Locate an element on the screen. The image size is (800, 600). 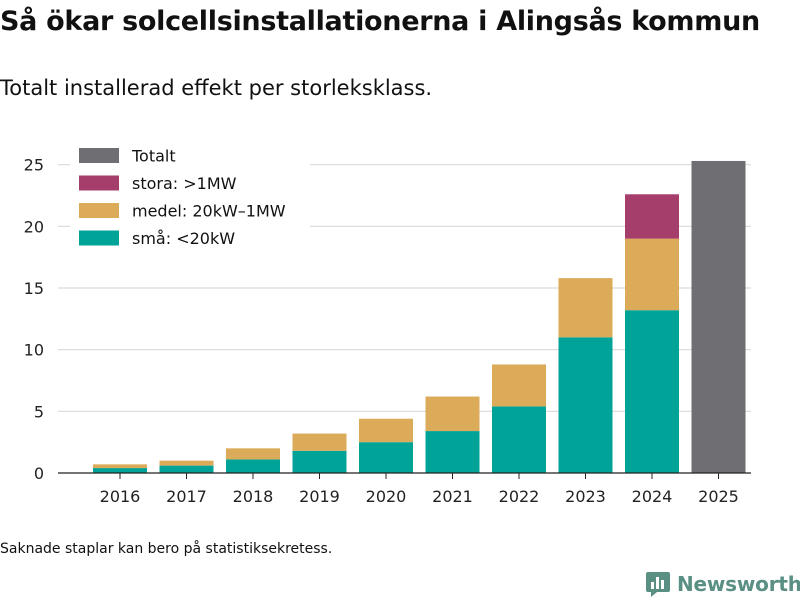
y-tick-label: 25 is located at coordinates (34, 165).